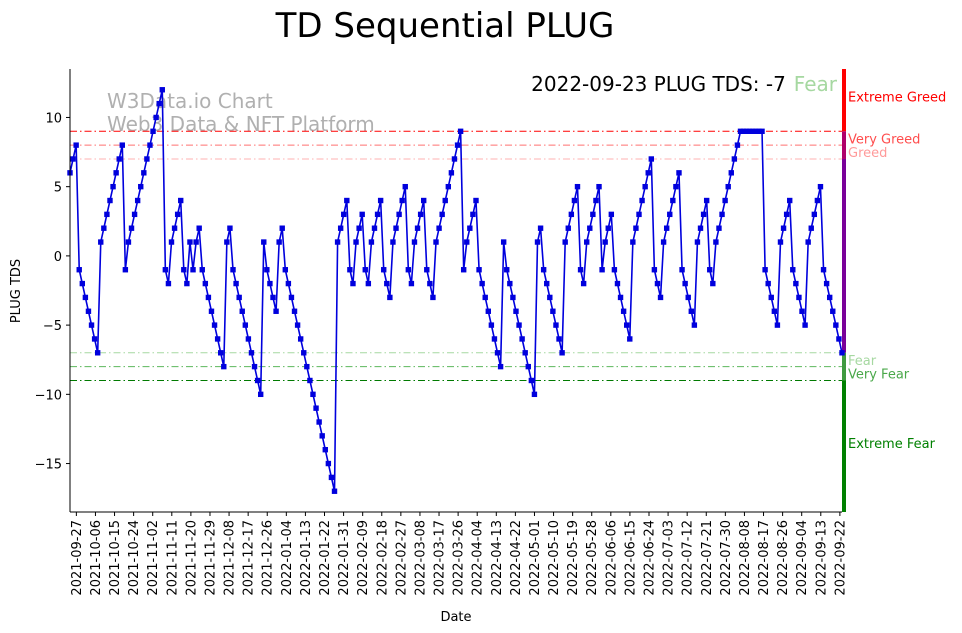 The image size is (962, 633). I want to click on x-tick-label: 2021-09-27, so click(77, 558).